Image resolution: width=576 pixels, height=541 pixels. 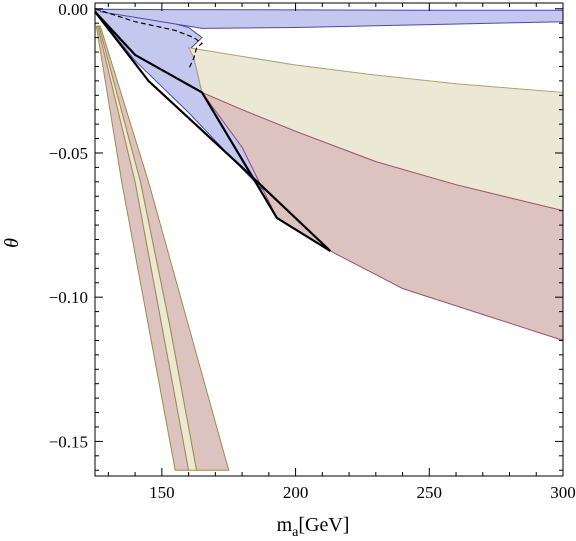 What do you see at coordinates (68, 225) in the screenshot?
I see `y-tick-labels: 0.00 −0.05 −0.10 −0.15` at bounding box center [68, 225].